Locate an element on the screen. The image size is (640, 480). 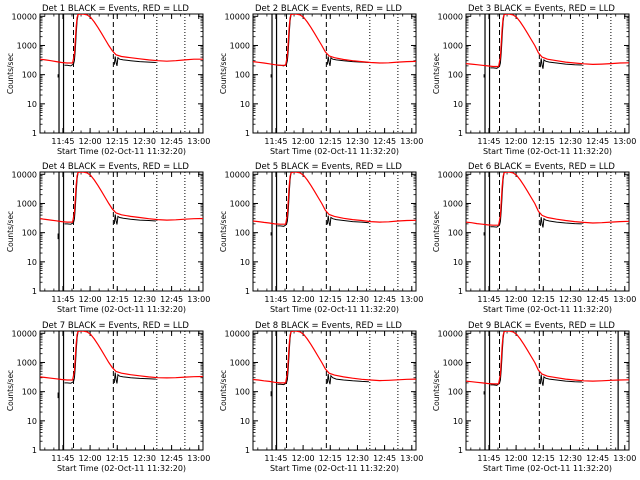
panel-title: Det 1 BLACK = Events, RED = LLD is located at coordinates (115, 9).